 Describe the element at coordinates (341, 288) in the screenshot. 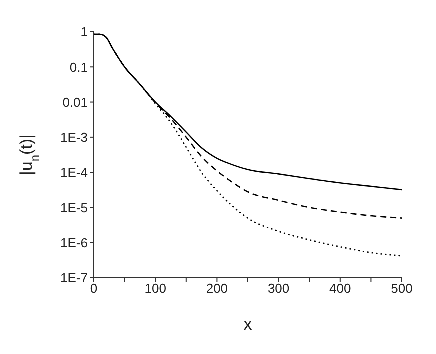

I see `x-tick-label: 400` at that location.